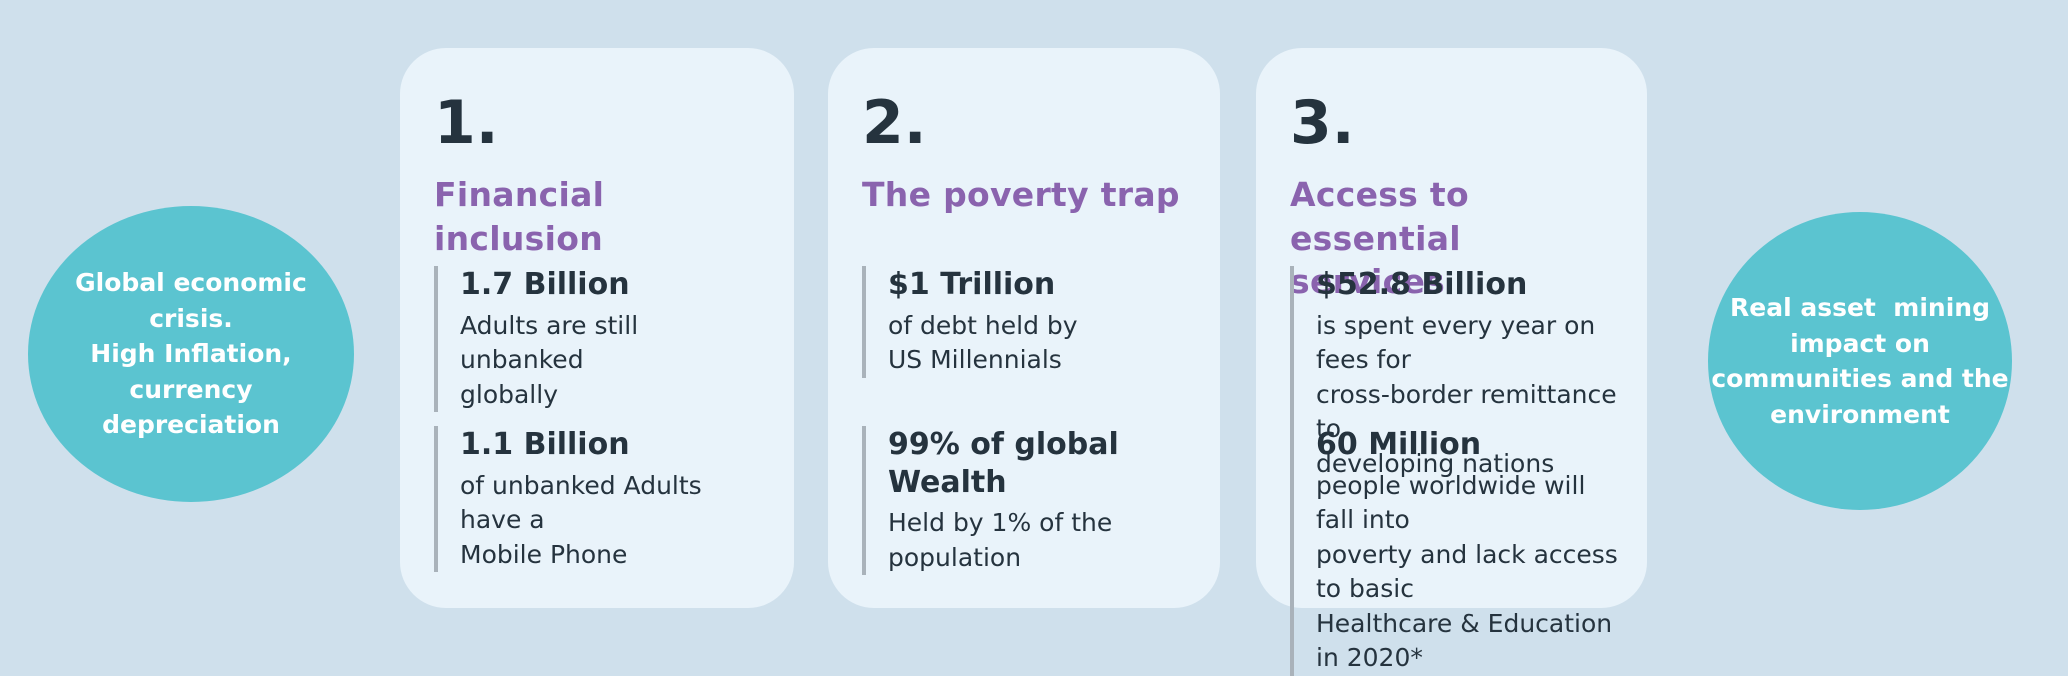  What do you see at coordinates (1322, 123) in the screenshot?
I see `card-number: 3.` at bounding box center [1322, 123].